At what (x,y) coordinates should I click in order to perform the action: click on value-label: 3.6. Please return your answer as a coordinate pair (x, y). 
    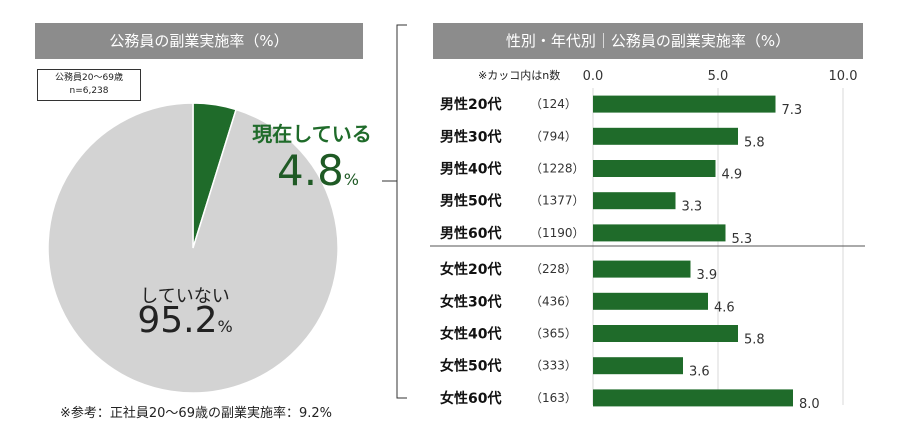
    Looking at the image, I should click on (699, 372).